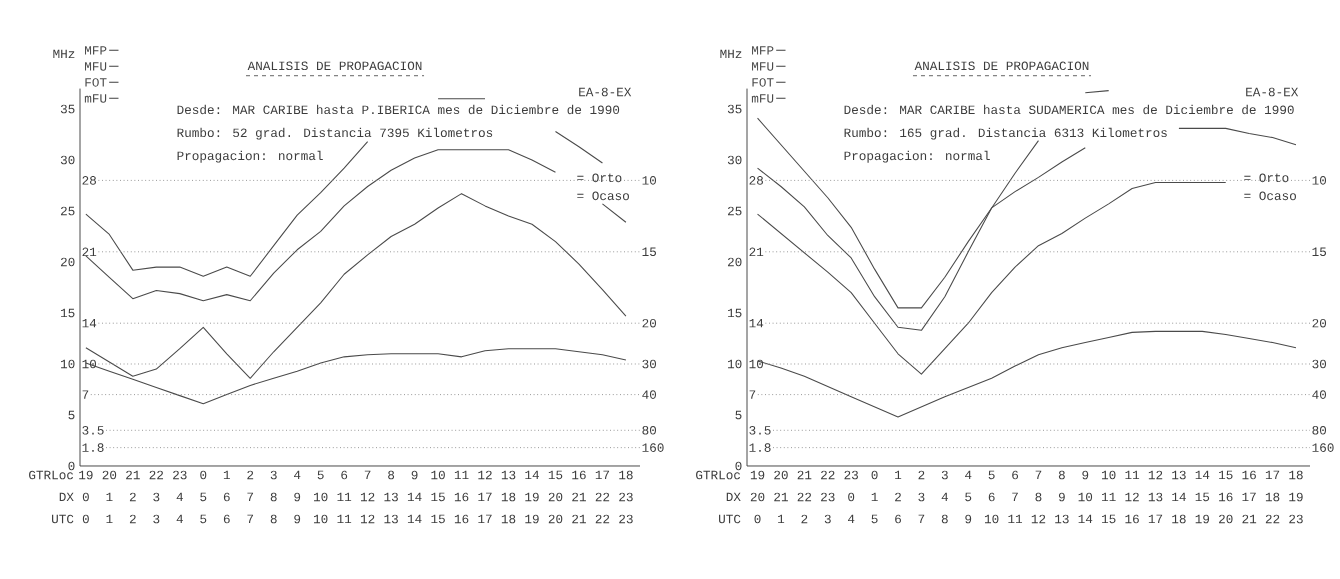 The image size is (1340, 579). Describe the element at coordinates (1109, 519) in the screenshot. I see `x-tick-label: 15` at that location.